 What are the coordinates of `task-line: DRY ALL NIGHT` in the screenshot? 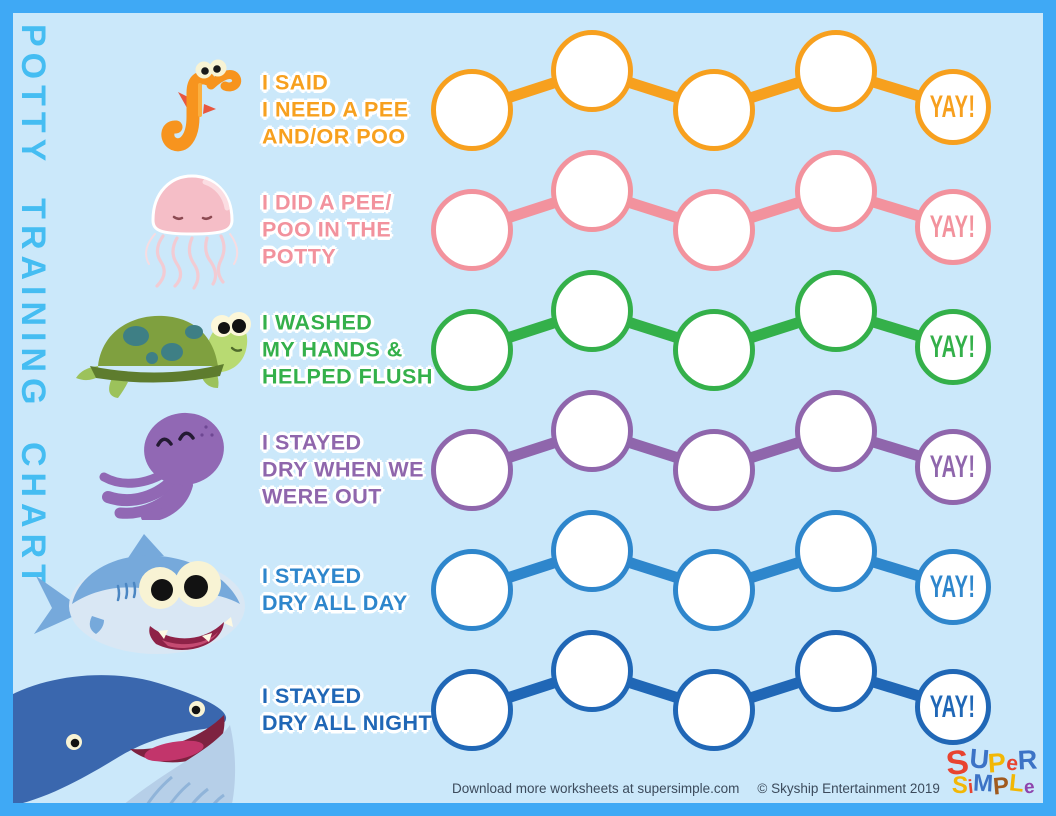 It's located at (347, 723).